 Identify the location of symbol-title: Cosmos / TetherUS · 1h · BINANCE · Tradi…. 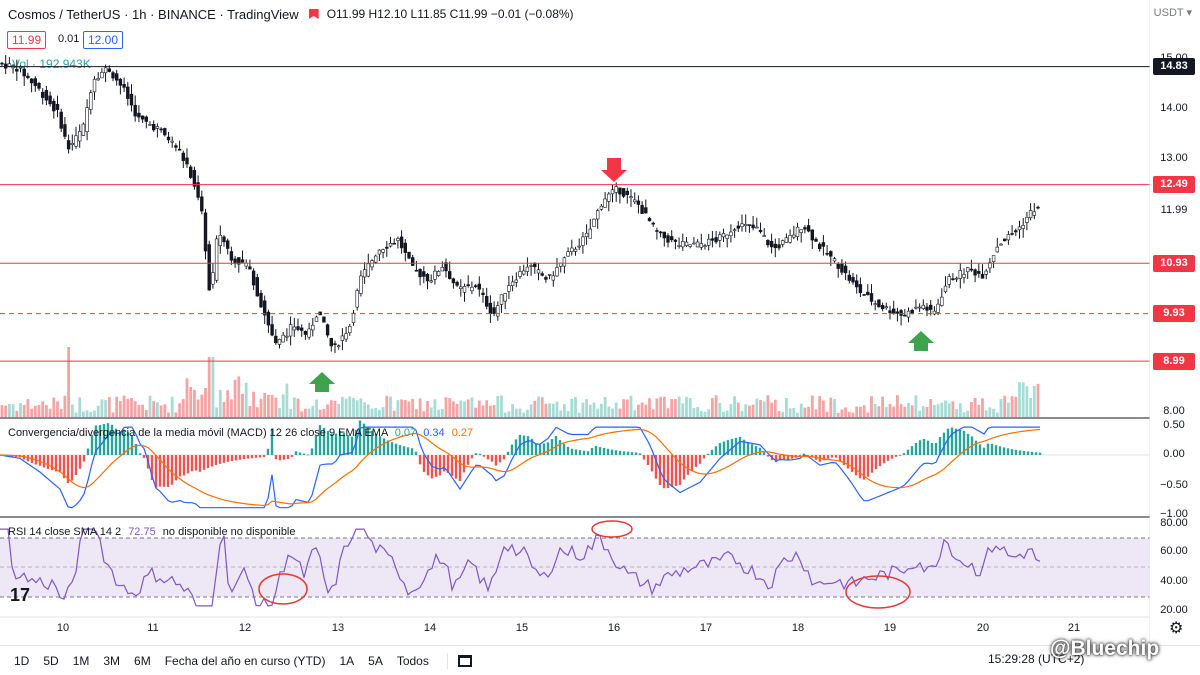
(153, 14).